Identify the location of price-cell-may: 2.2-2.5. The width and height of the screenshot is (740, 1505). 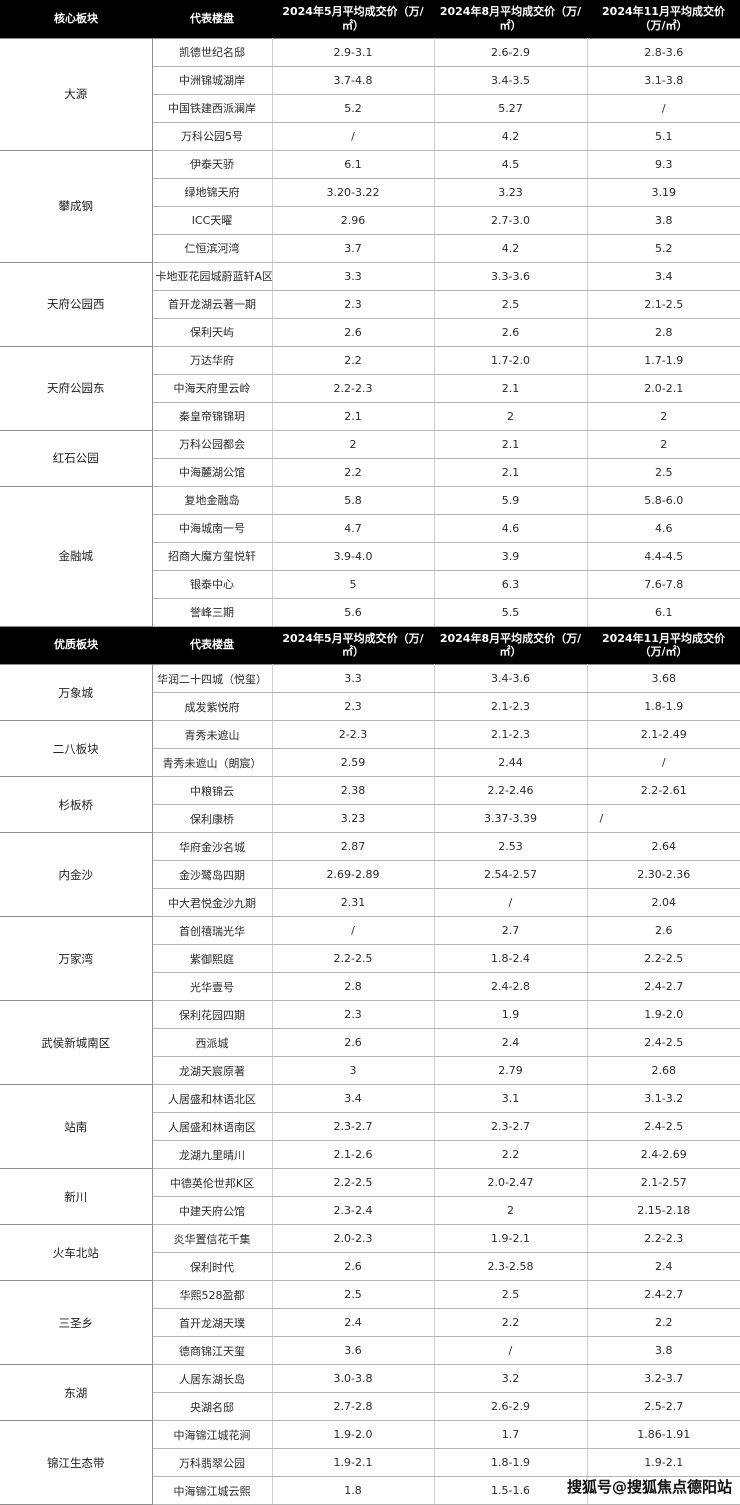
(353, 1182).